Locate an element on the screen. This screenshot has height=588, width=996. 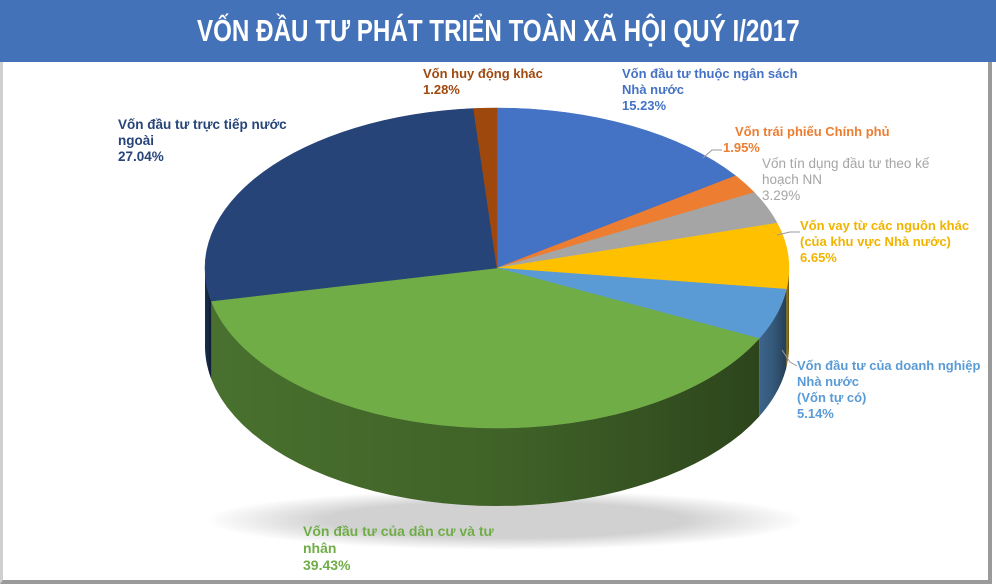
label-text: nhân is located at coordinates (320, 548).